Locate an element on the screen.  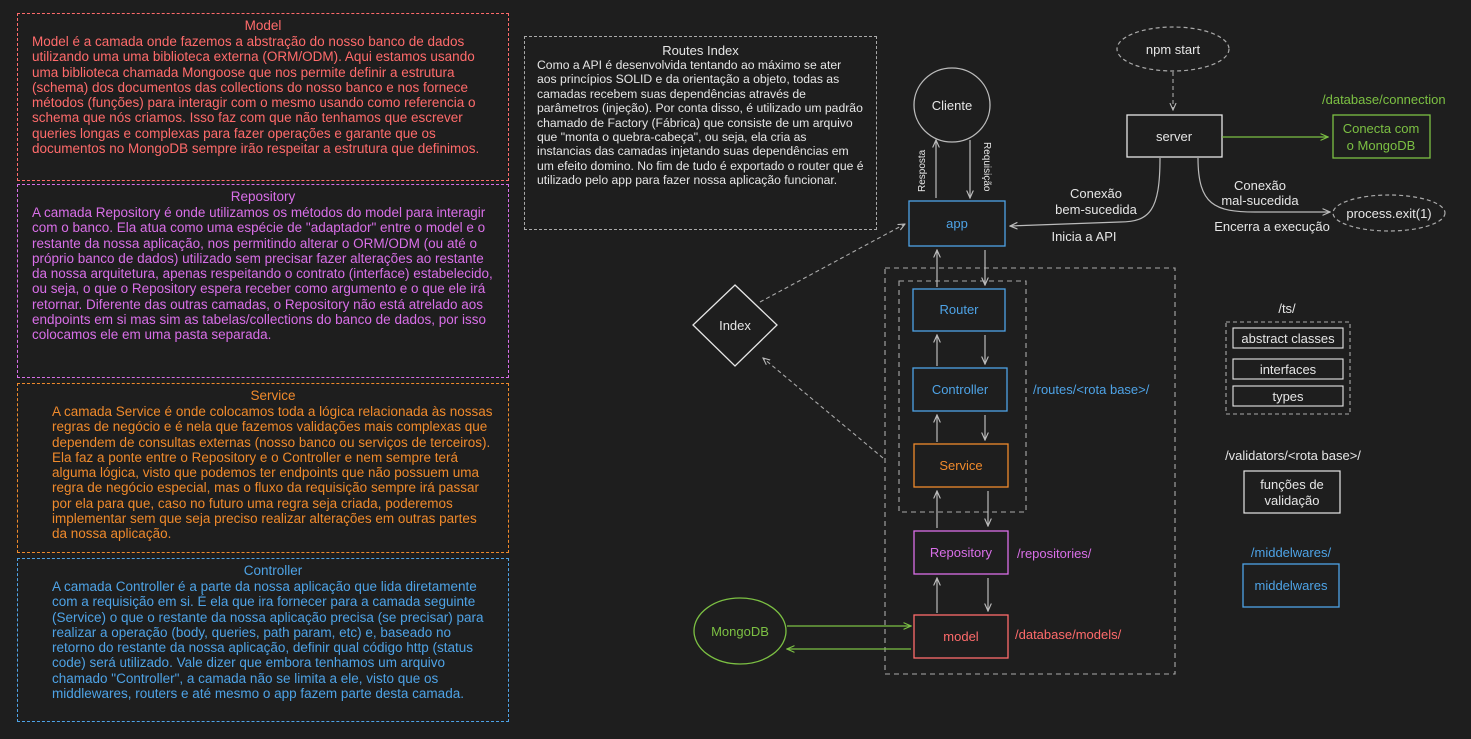
types-label: types is located at coordinates (1288, 396).